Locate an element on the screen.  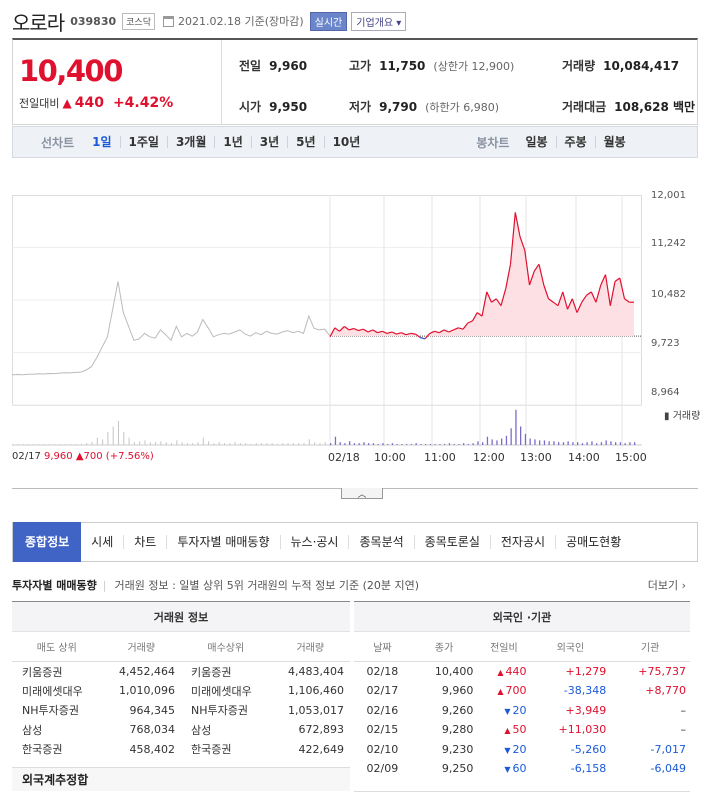
sell-broker: NH투자증권 is located at coordinates (50, 711).